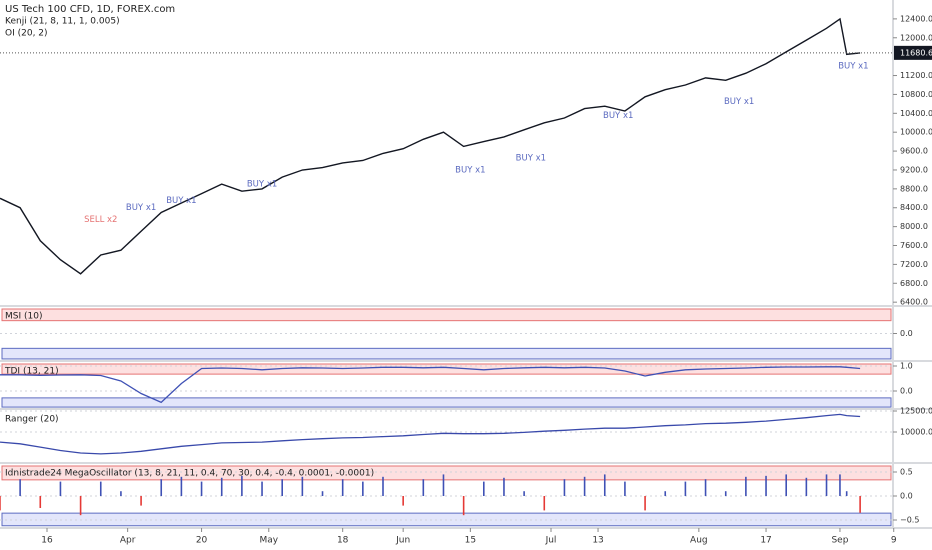 This screenshot has height=550, width=932. Describe the element at coordinates (914, 283) in the screenshot. I see `y-tick-label: 6800.0` at that location.